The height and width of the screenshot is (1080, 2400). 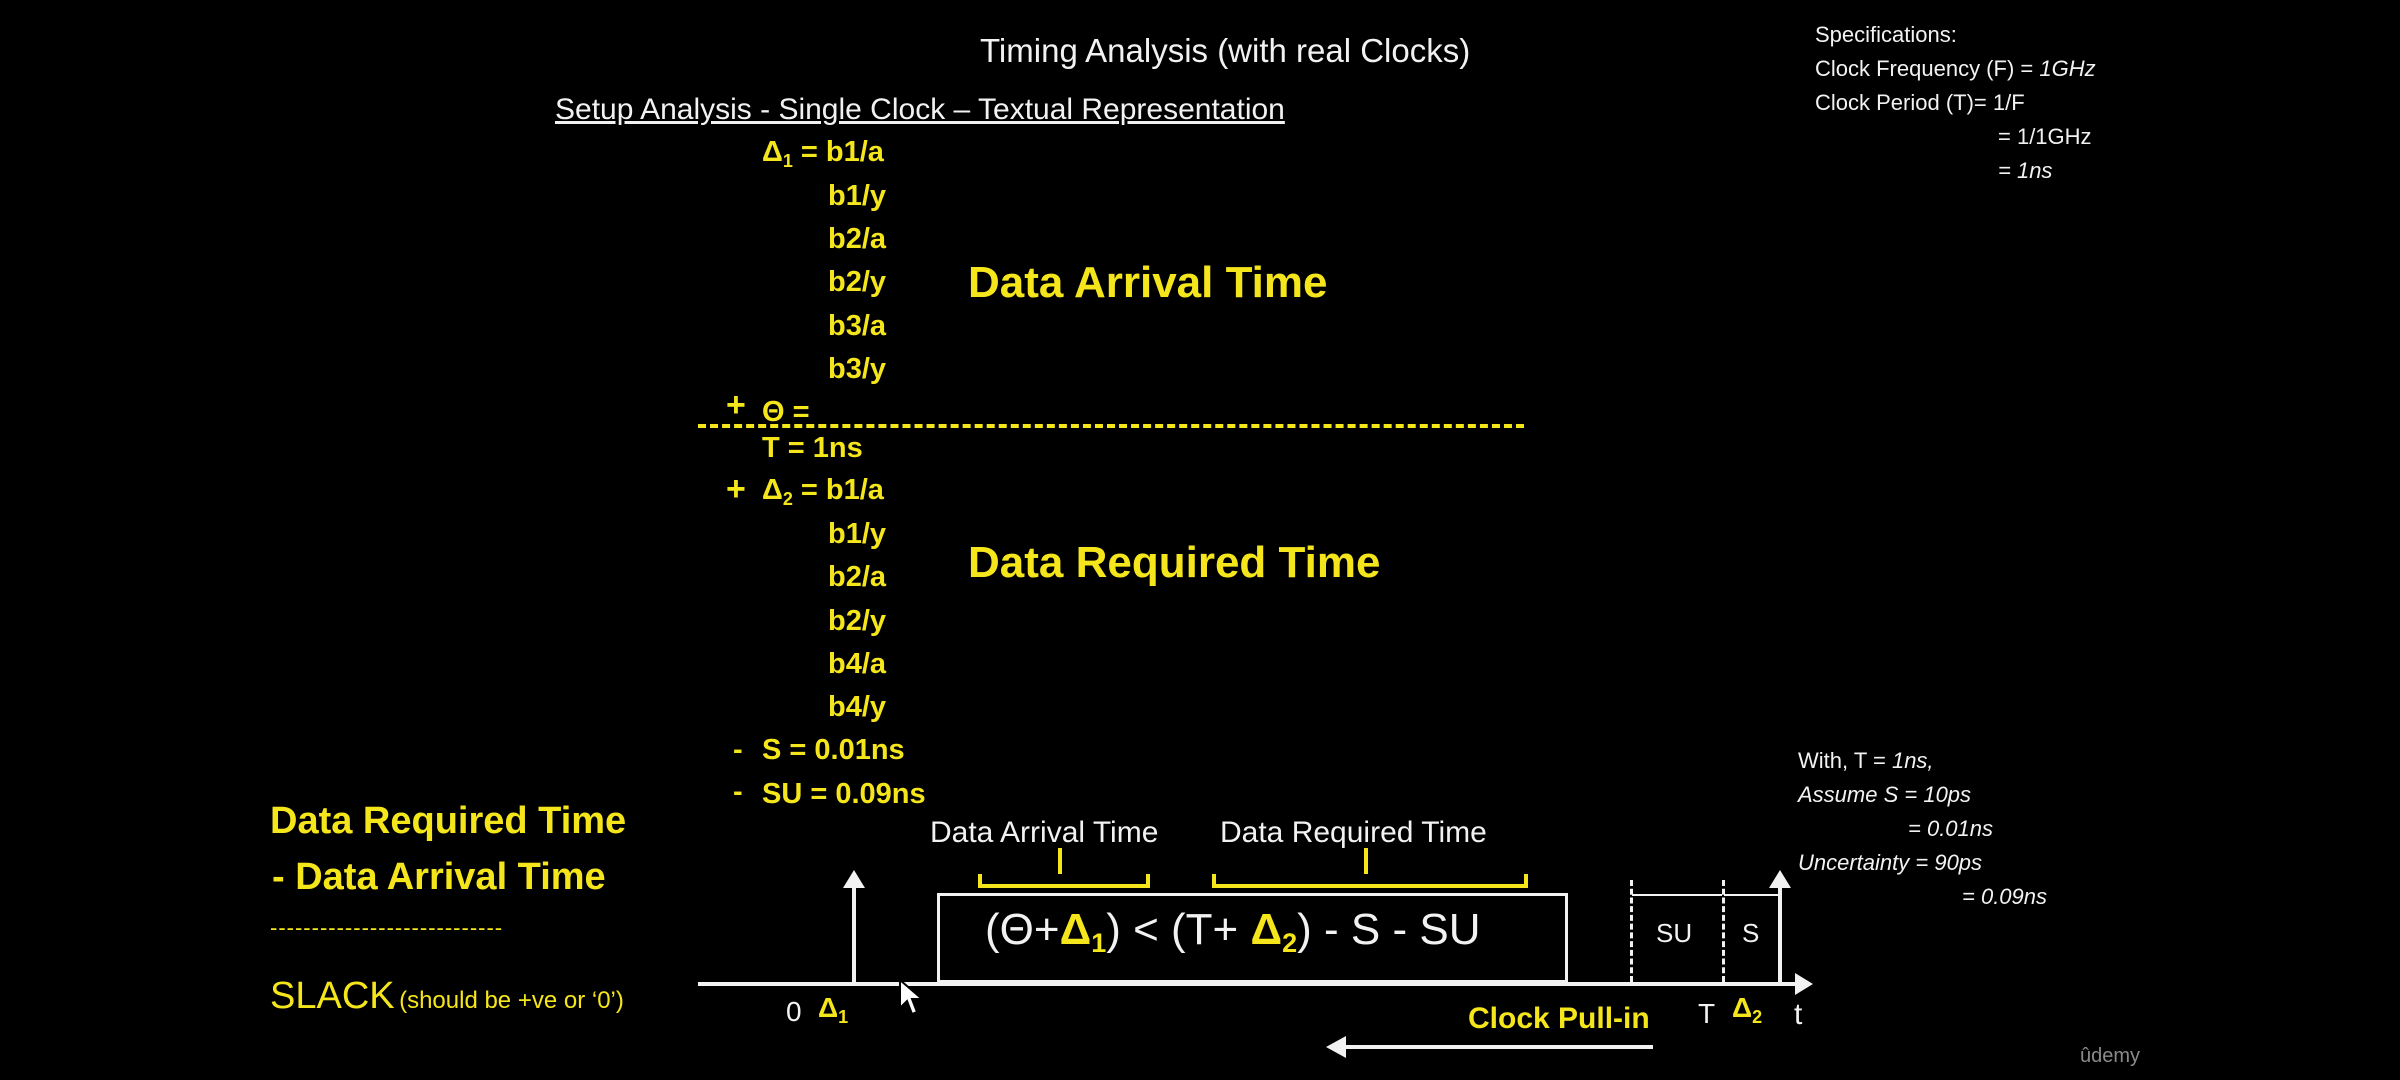 What do you see at coordinates (1148, 282) in the screenshot?
I see `data-arrival-label: Data Arrival Time` at bounding box center [1148, 282].